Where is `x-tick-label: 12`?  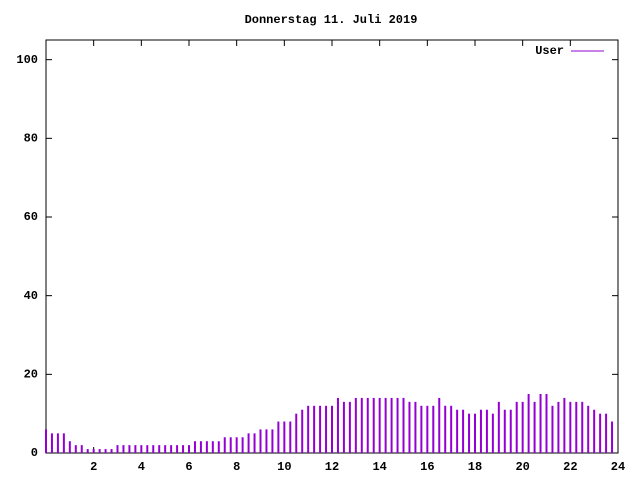
x-tick-label: 12 is located at coordinates (332, 467).